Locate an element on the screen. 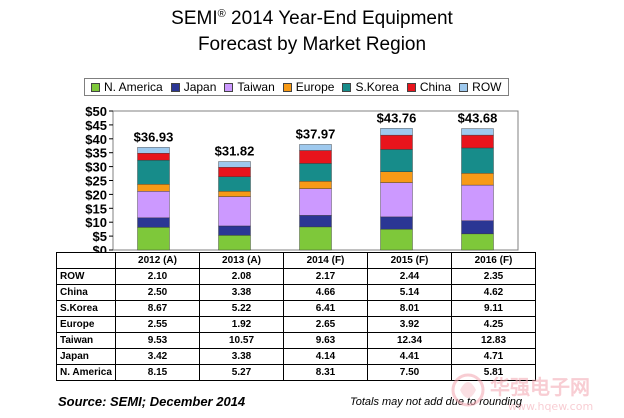 The image size is (624, 418). table-cell: 4.62 is located at coordinates (493, 292).